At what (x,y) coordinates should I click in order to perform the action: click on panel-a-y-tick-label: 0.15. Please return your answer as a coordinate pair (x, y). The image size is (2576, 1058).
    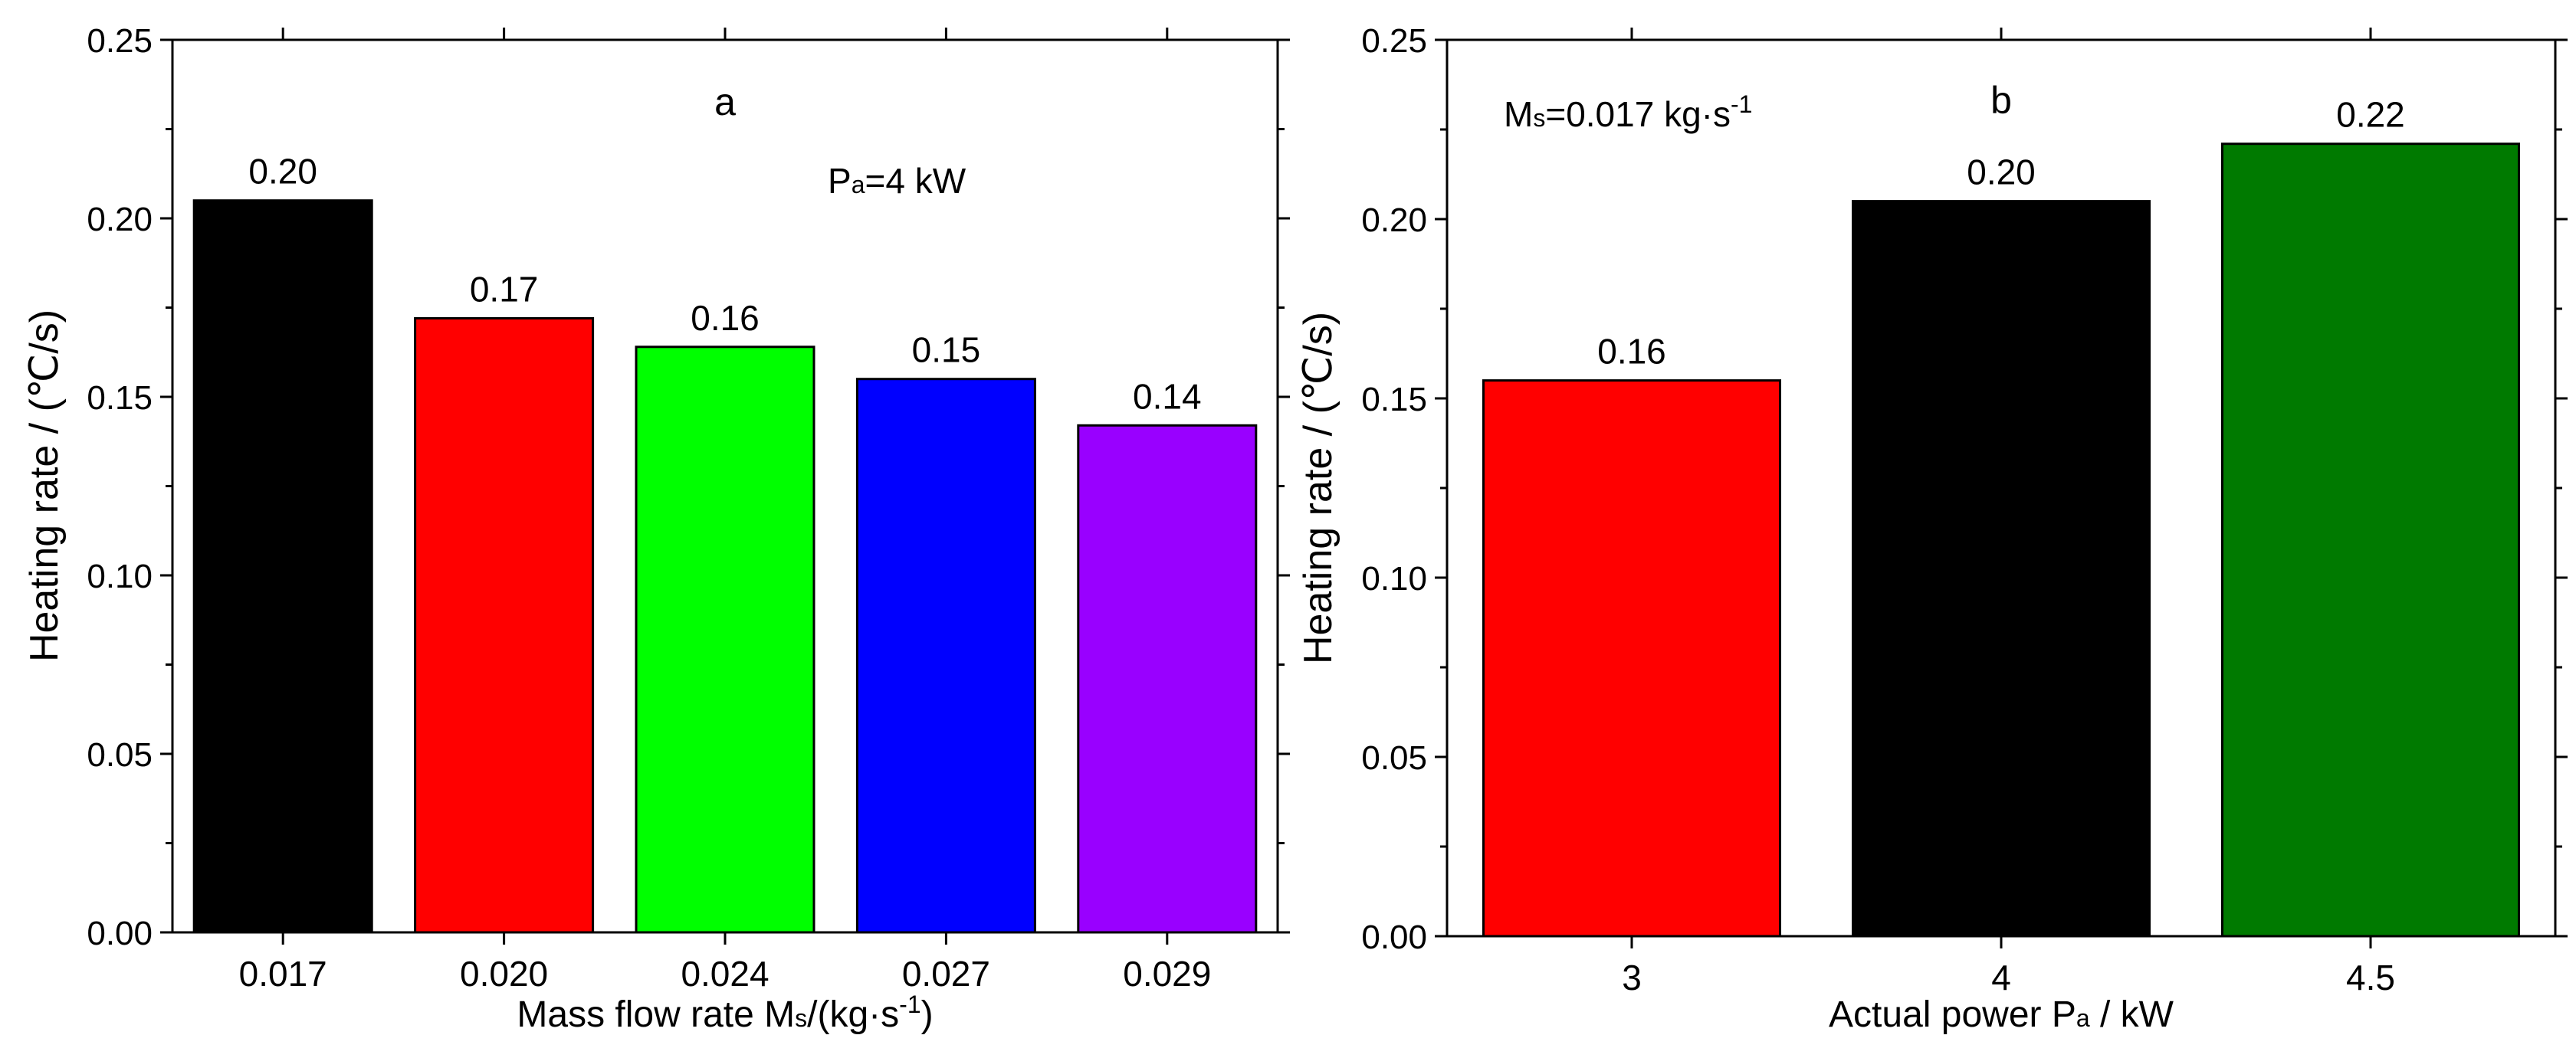
    Looking at the image, I should click on (120, 398).